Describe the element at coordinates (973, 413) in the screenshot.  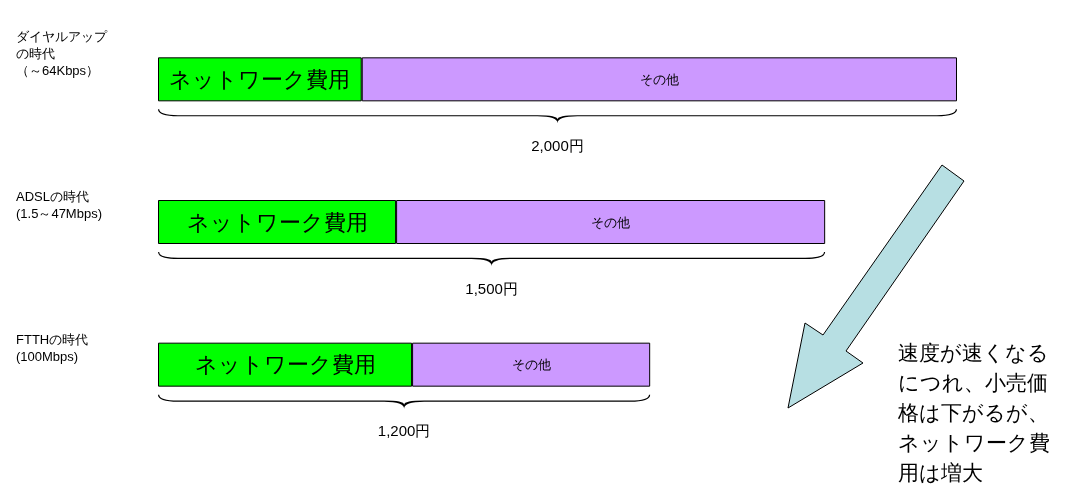
I see `annotation: 速度が速くなるにつれ、小売価格は下がるが、ネットワーク費用は増大` at that location.